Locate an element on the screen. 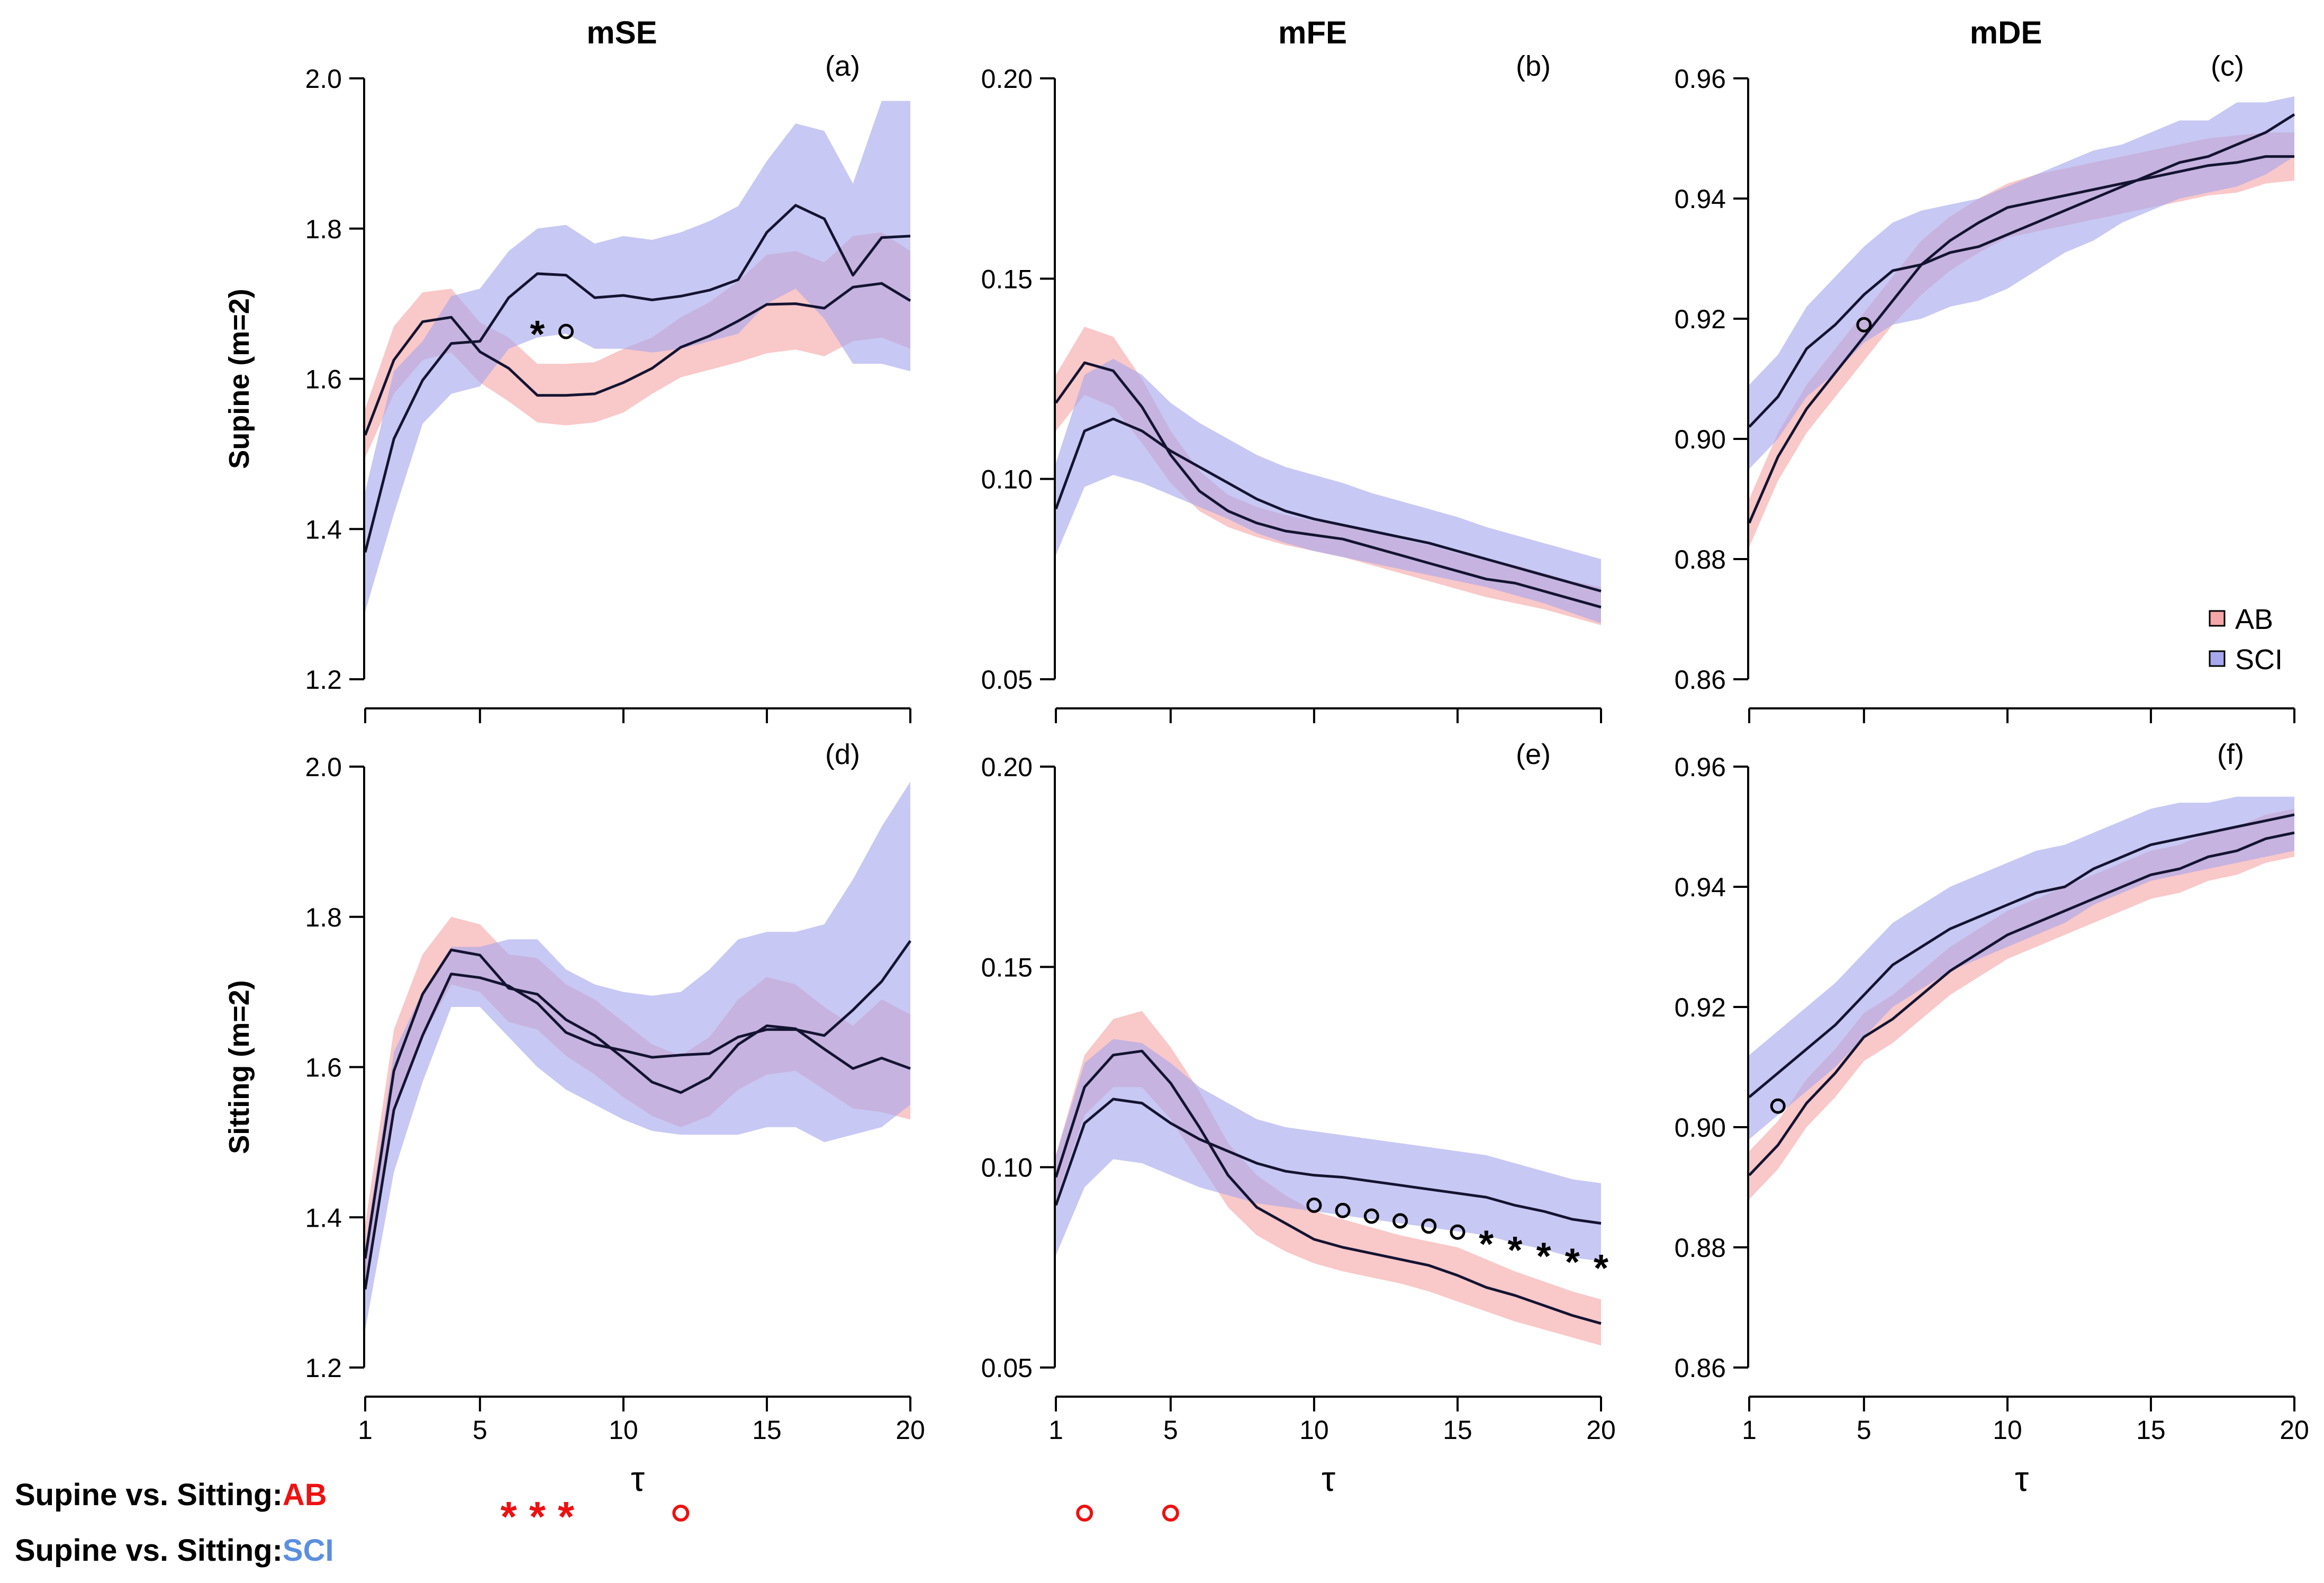 The height and width of the screenshot is (1583, 2324). panel-a: 1.2 1.4 1.6 1.8 2.0 (a) mSE Supine (m=2) * is located at coordinates (567, 369).